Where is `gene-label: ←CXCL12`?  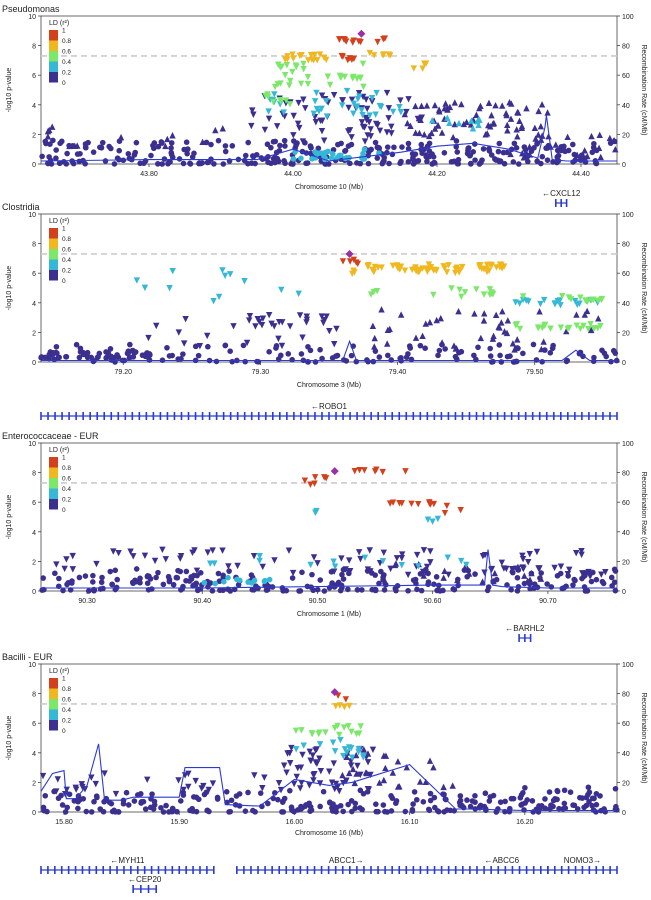 gene-label: ←CXCL12 is located at coordinates (561, 193).